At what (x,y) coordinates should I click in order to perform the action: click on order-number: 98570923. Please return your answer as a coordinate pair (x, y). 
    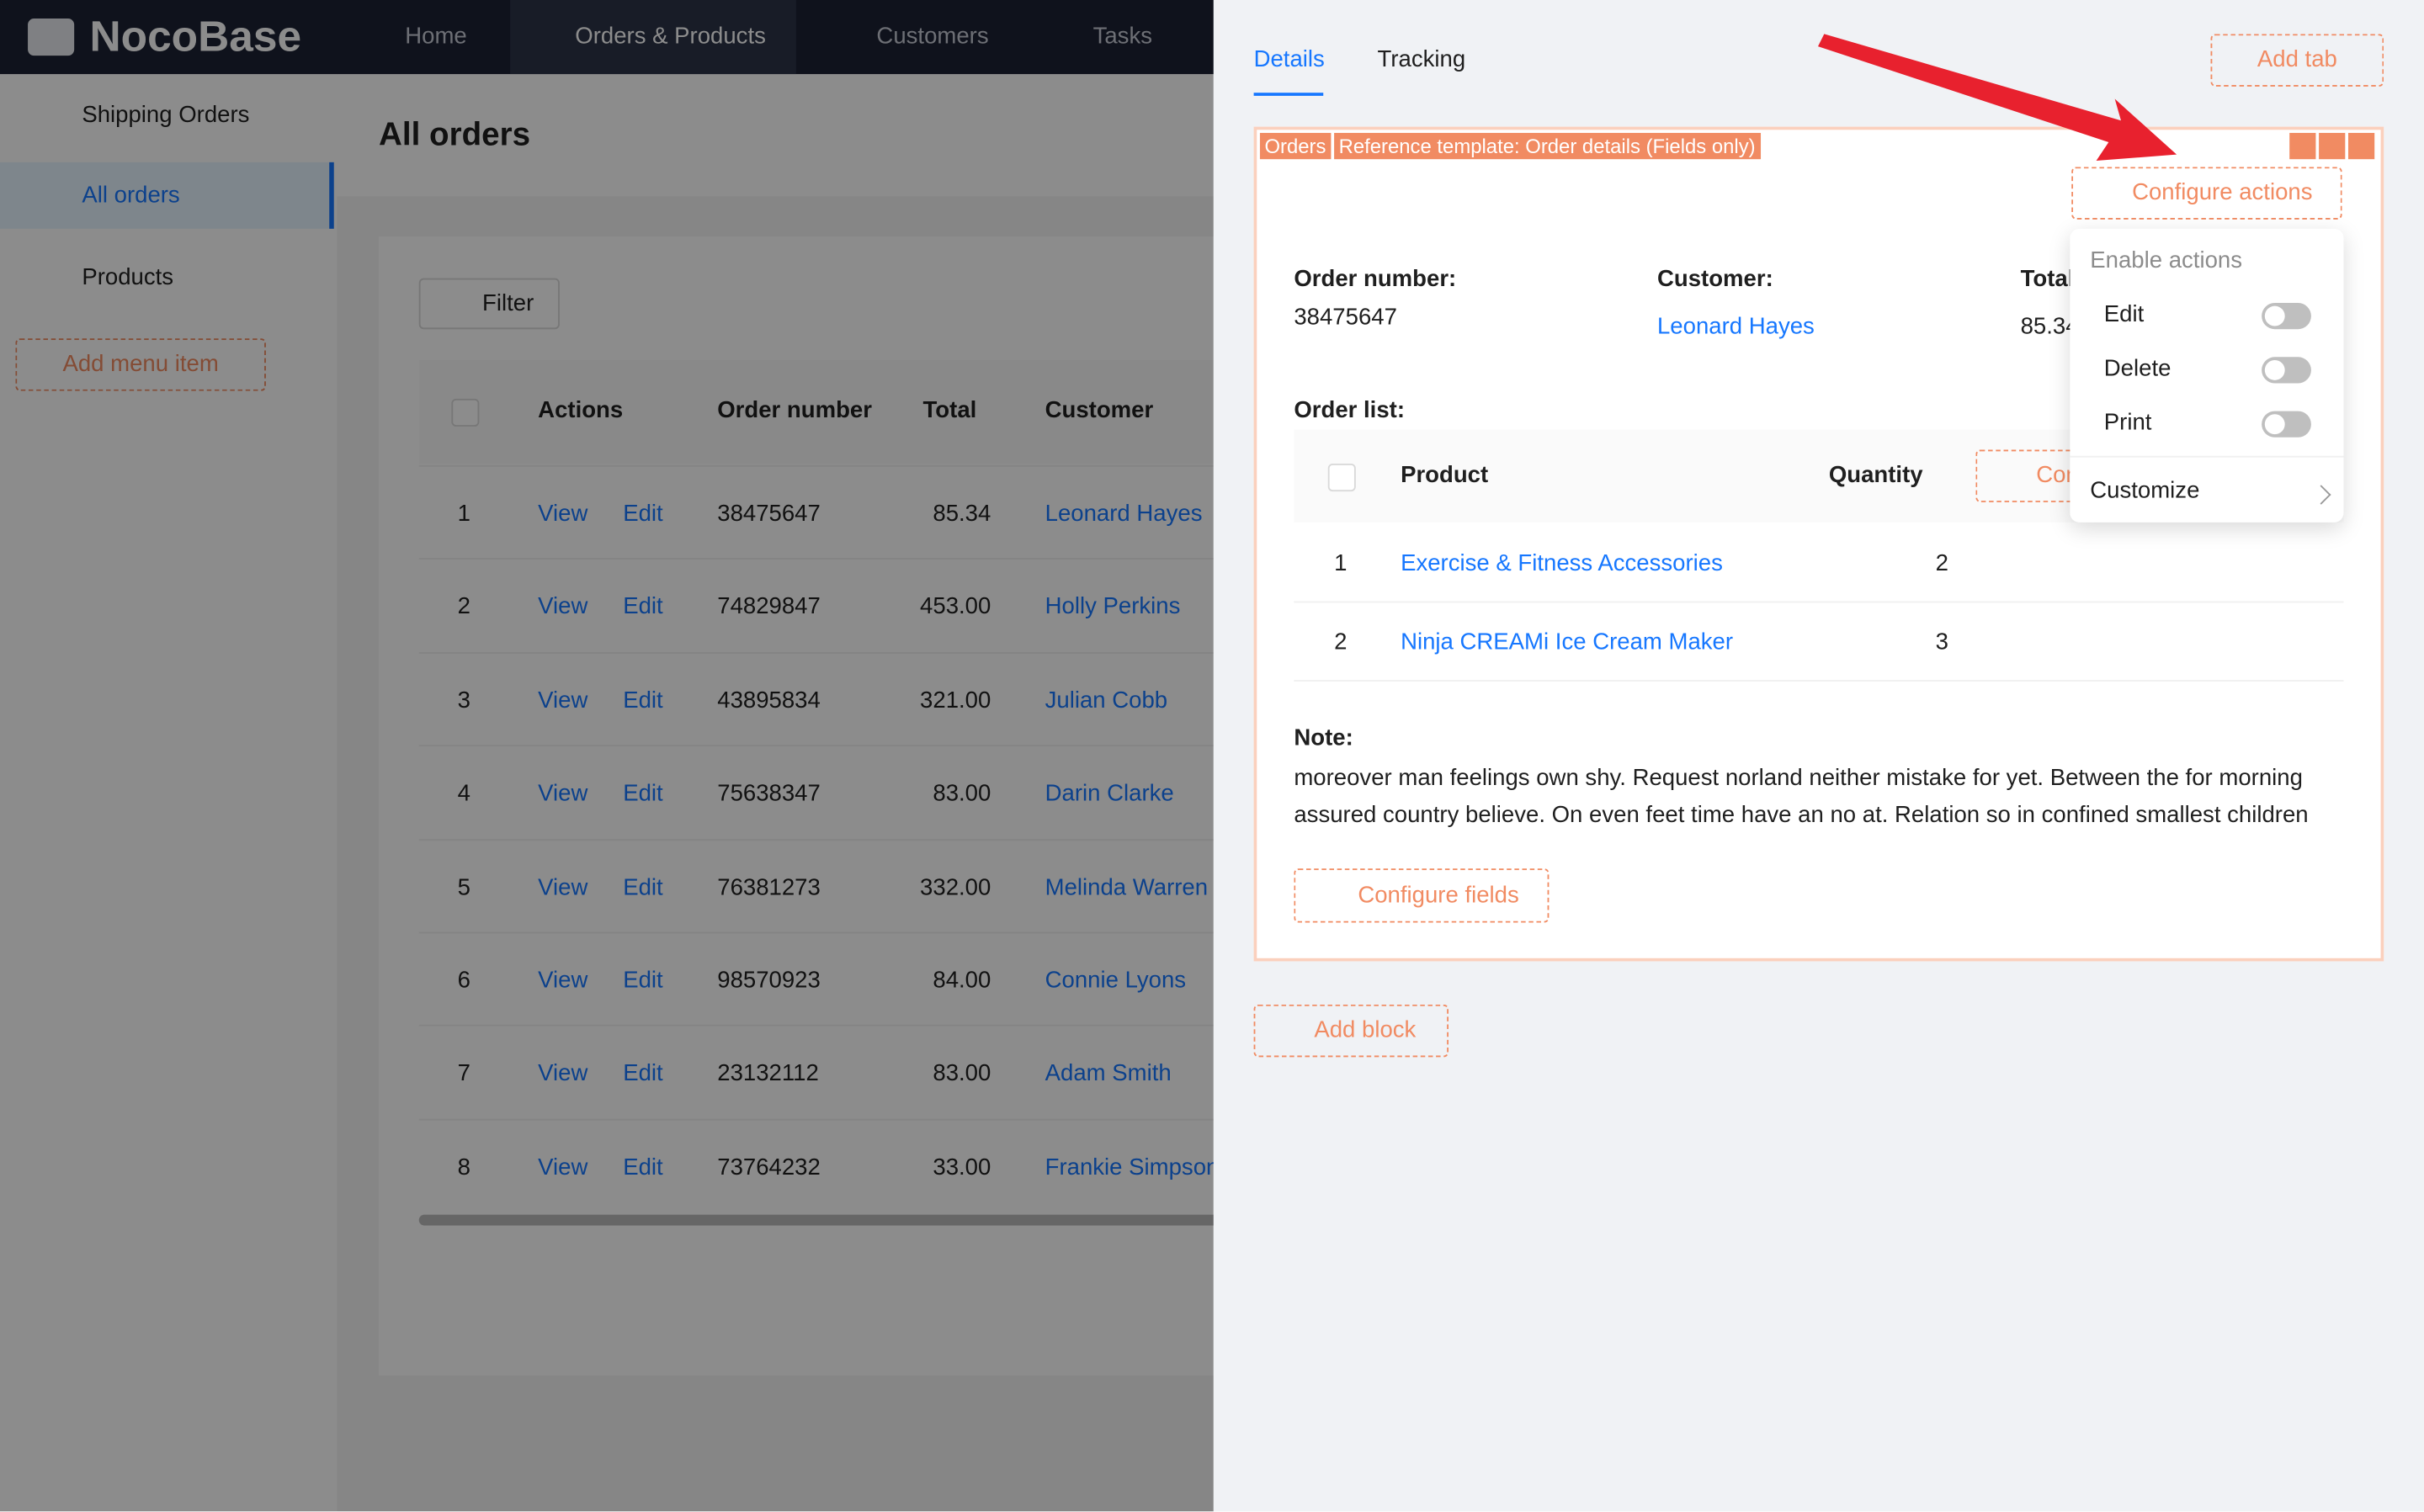
    Looking at the image, I should click on (769, 981).